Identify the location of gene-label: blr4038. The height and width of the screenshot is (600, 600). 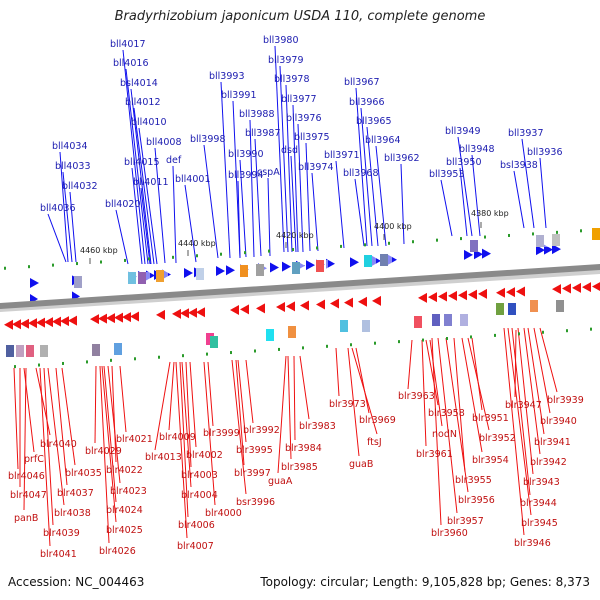
(72, 513).